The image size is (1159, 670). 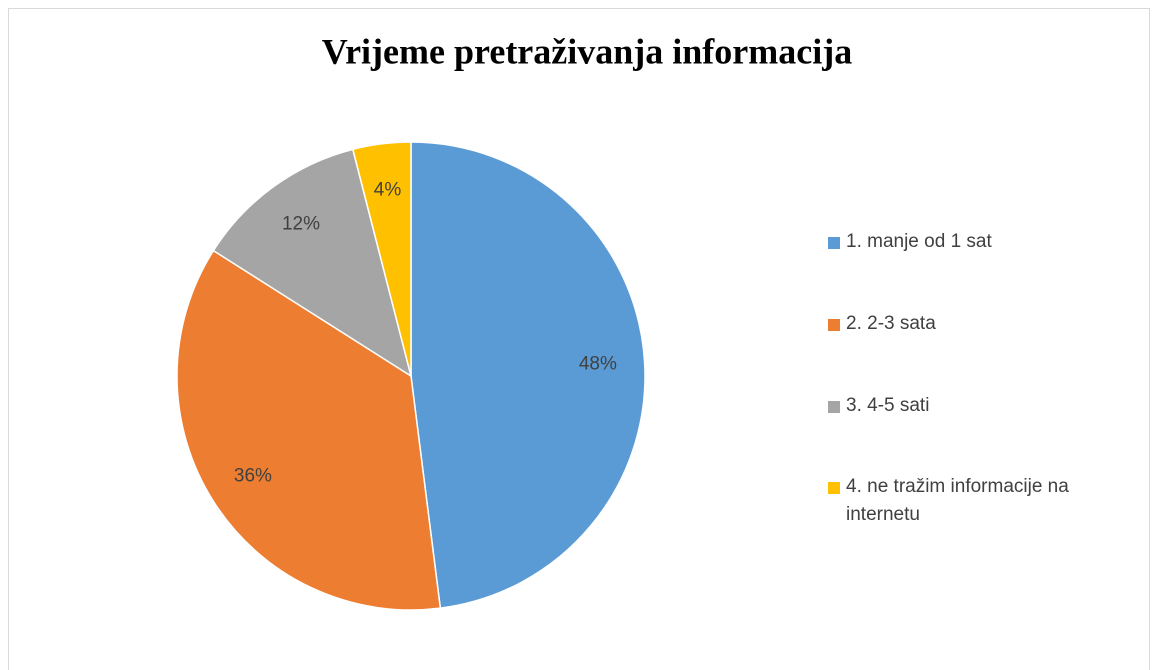 What do you see at coordinates (598, 363) in the screenshot?
I see `data-label: 48%` at bounding box center [598, 363].